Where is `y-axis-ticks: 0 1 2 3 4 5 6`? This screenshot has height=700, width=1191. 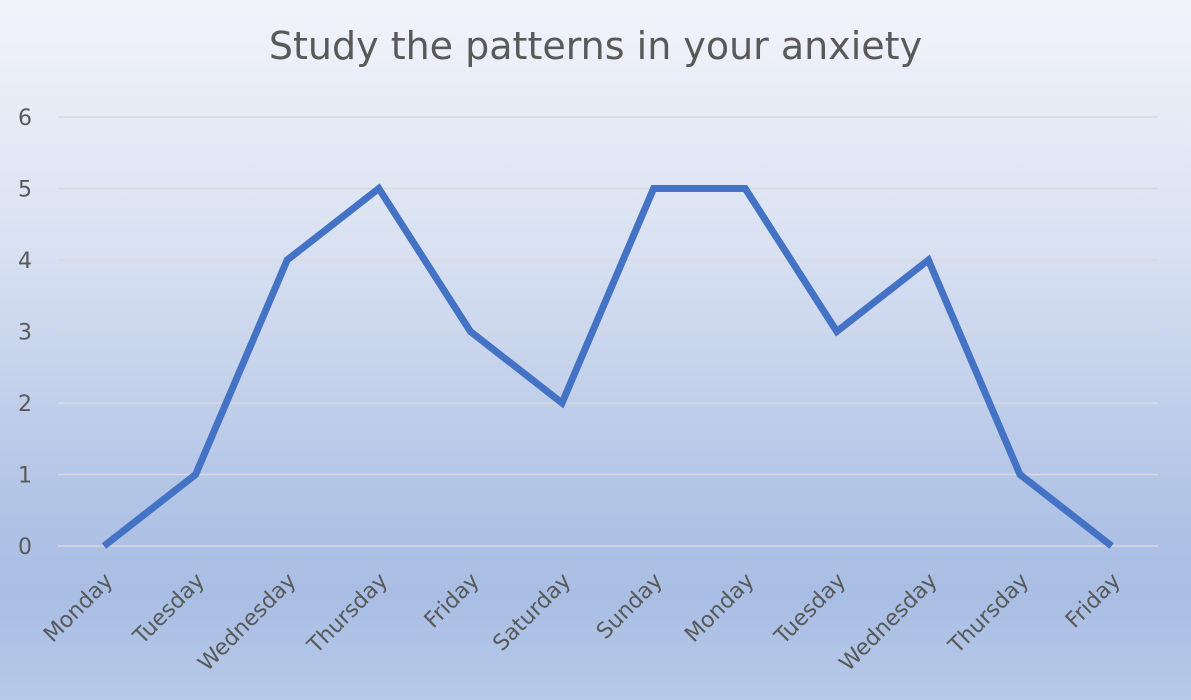
y-axis-ticks: 0 1 2 3 4 5 6 is located at coordinates (25, 333).